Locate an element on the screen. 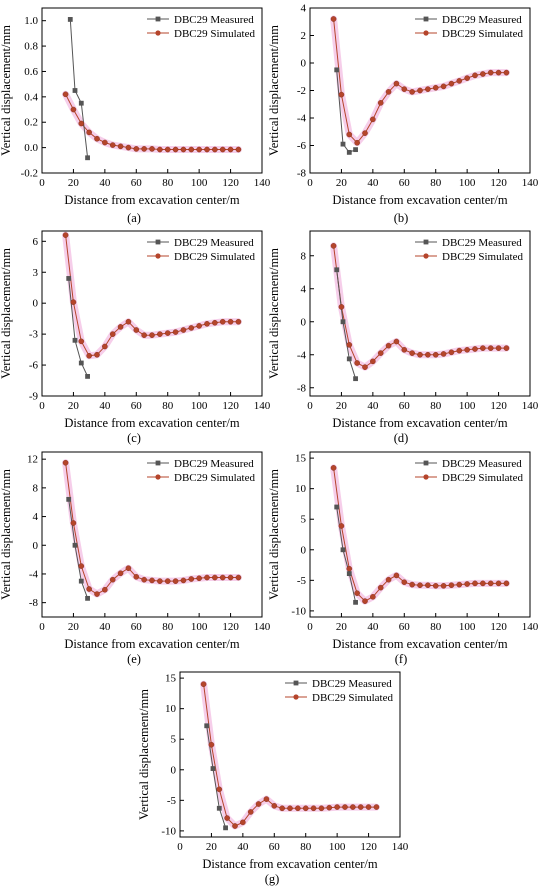  y-tick-label: -10 is located at coordinates (168, 831).